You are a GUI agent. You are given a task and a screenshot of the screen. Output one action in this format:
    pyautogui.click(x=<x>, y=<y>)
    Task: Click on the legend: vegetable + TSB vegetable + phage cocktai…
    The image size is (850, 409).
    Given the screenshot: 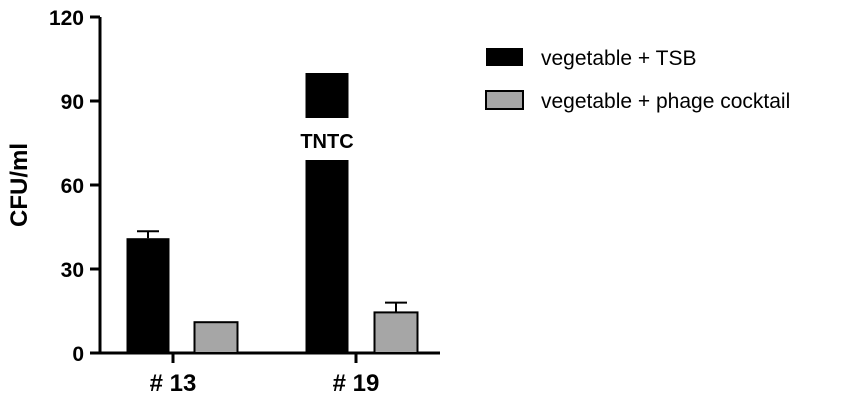 What is the action you would take?
    pyautogui.click(x=637, y=80)
    